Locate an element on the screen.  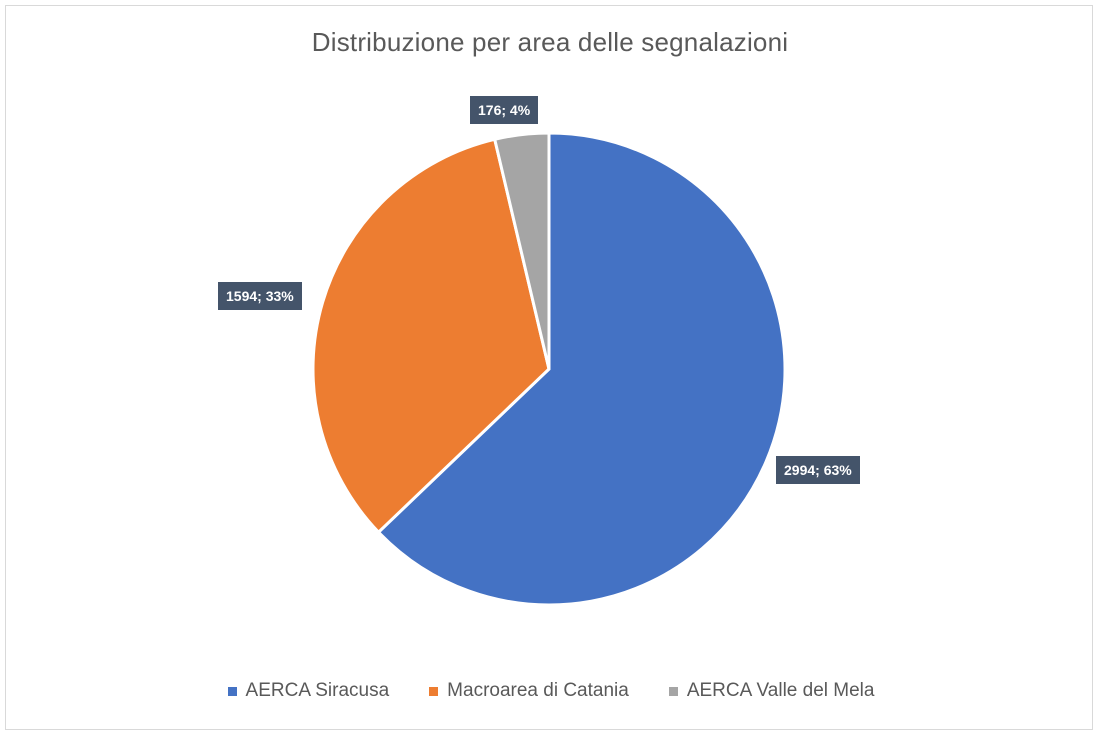
data-label-aerca-siracusa: 2994; 63% is located at coordinates (818, 470).